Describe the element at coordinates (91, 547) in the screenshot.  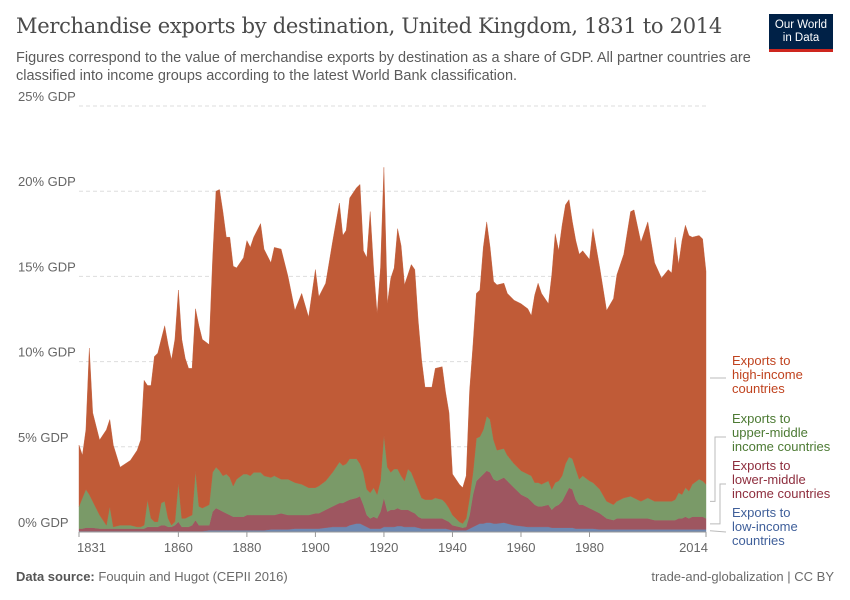
I see `x-tick-label: 1831` at that location.